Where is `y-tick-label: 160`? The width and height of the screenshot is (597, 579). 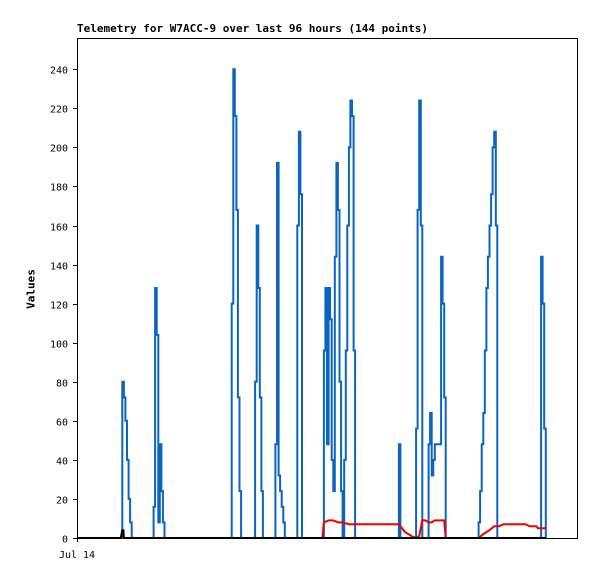 y-tick-label: 160 is located at coordinates (59, 228).